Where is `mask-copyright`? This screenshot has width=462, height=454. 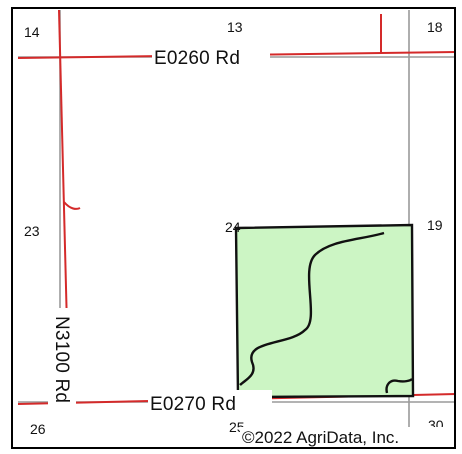
mask-copyright is located at coordinates (346, 437).